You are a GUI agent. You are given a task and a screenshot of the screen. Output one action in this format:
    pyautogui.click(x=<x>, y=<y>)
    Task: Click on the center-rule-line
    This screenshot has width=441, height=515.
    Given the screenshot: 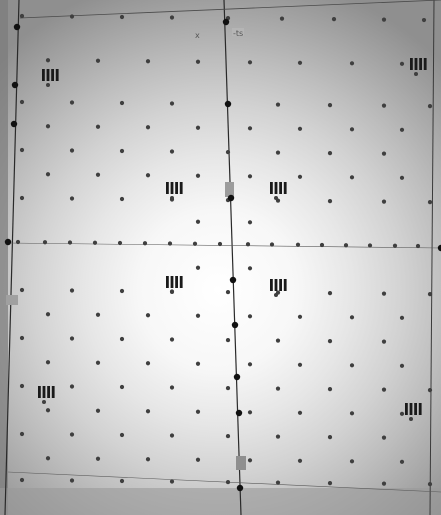 What is the action you would take?
    pyautogui.click(x=232, y=257)
    